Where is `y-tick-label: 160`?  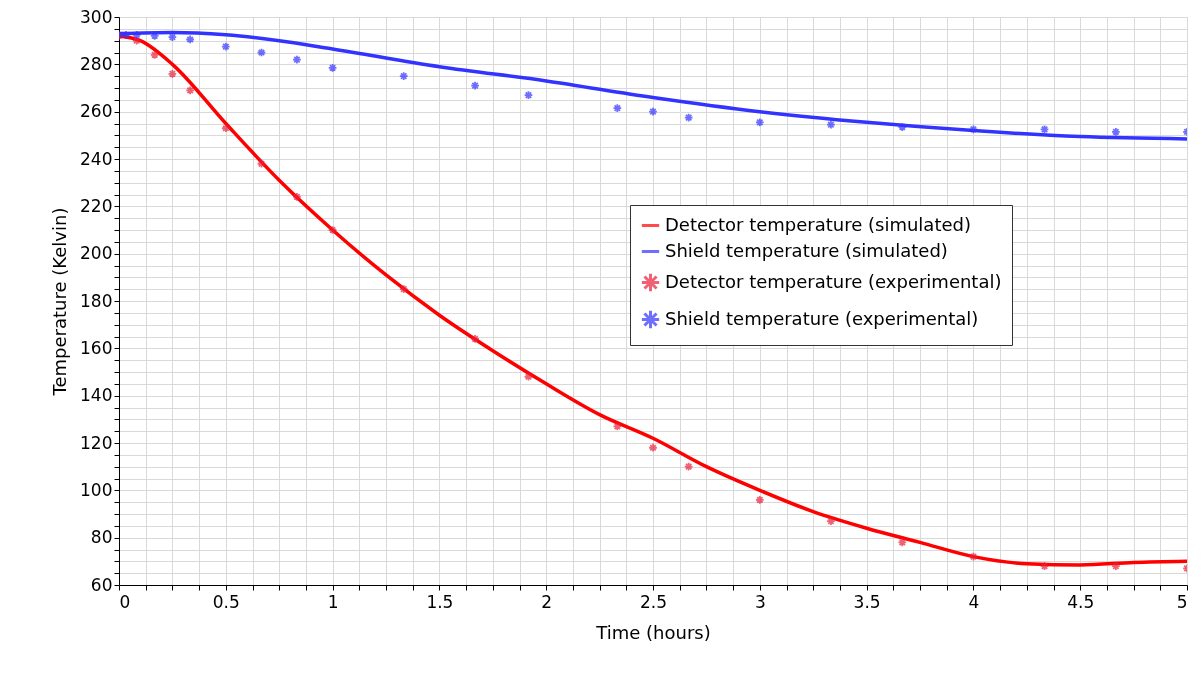 y-tick-label: 160 is located at coordinates (96, 347).